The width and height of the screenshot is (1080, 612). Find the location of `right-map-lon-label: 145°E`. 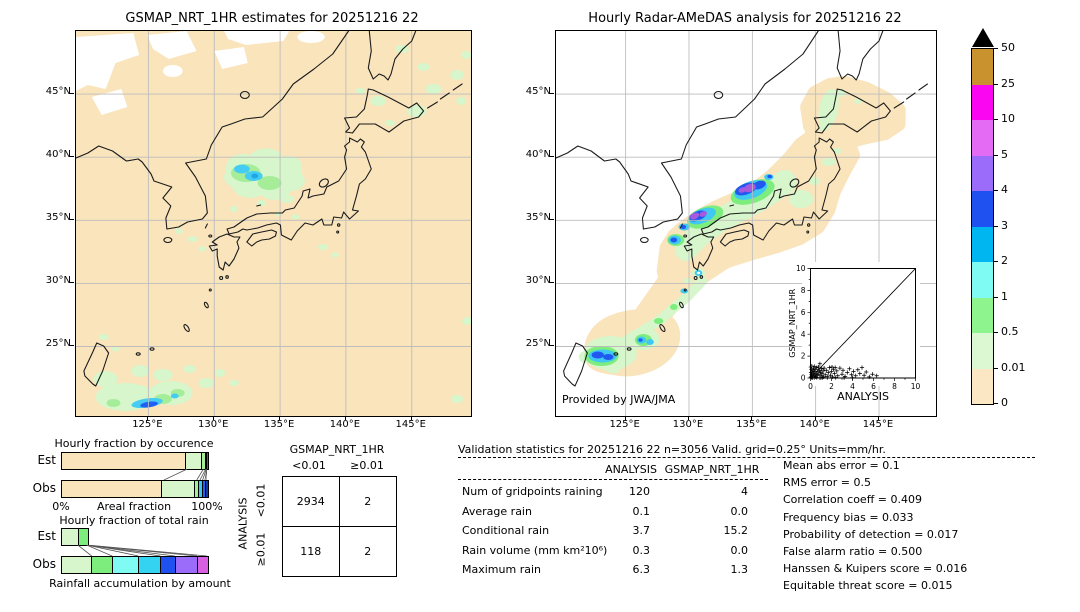

right-map-lon-label: 145°E is located at coordinates (878, 424).